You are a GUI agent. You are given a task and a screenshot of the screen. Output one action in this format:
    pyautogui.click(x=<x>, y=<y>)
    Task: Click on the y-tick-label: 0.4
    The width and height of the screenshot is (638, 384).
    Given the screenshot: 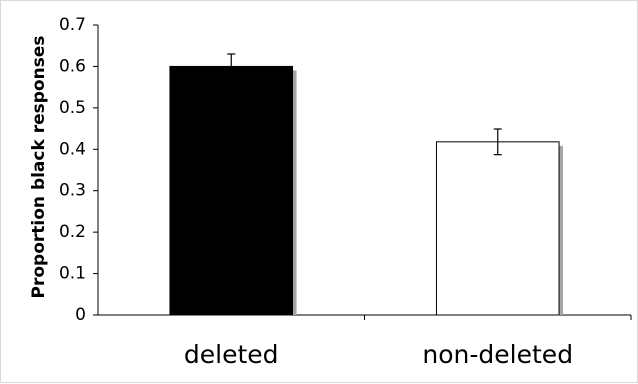 What is the action you would take?
    pyautogui.click(x=72, y=149)
    